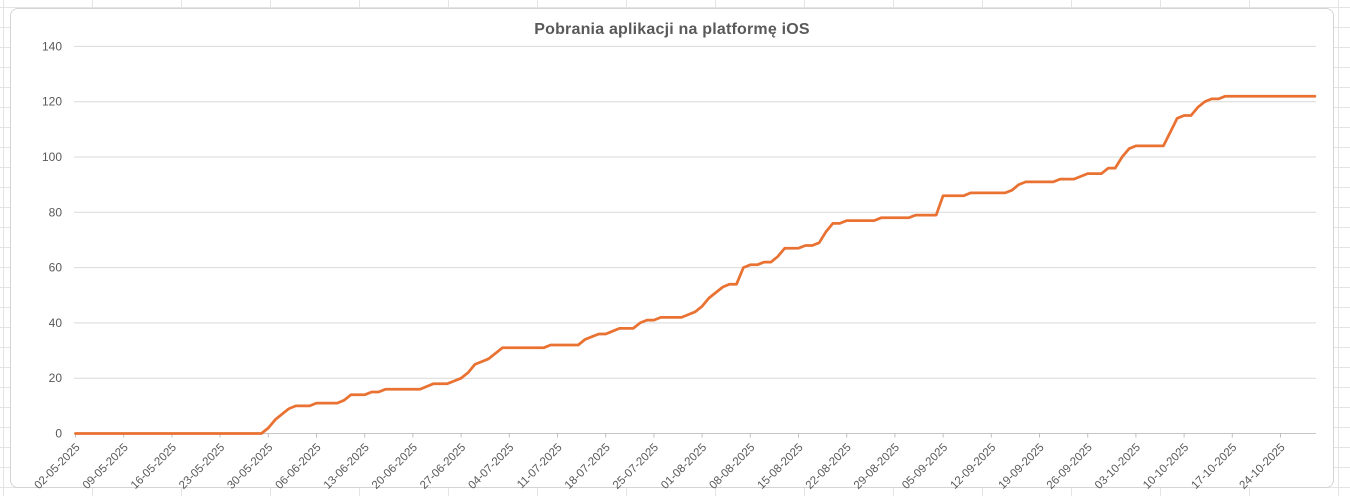 The height and width of the screenshot is (496, 1350). I want to click on x-axis-tick-label: 17-10-2025, so click(1214, 467).